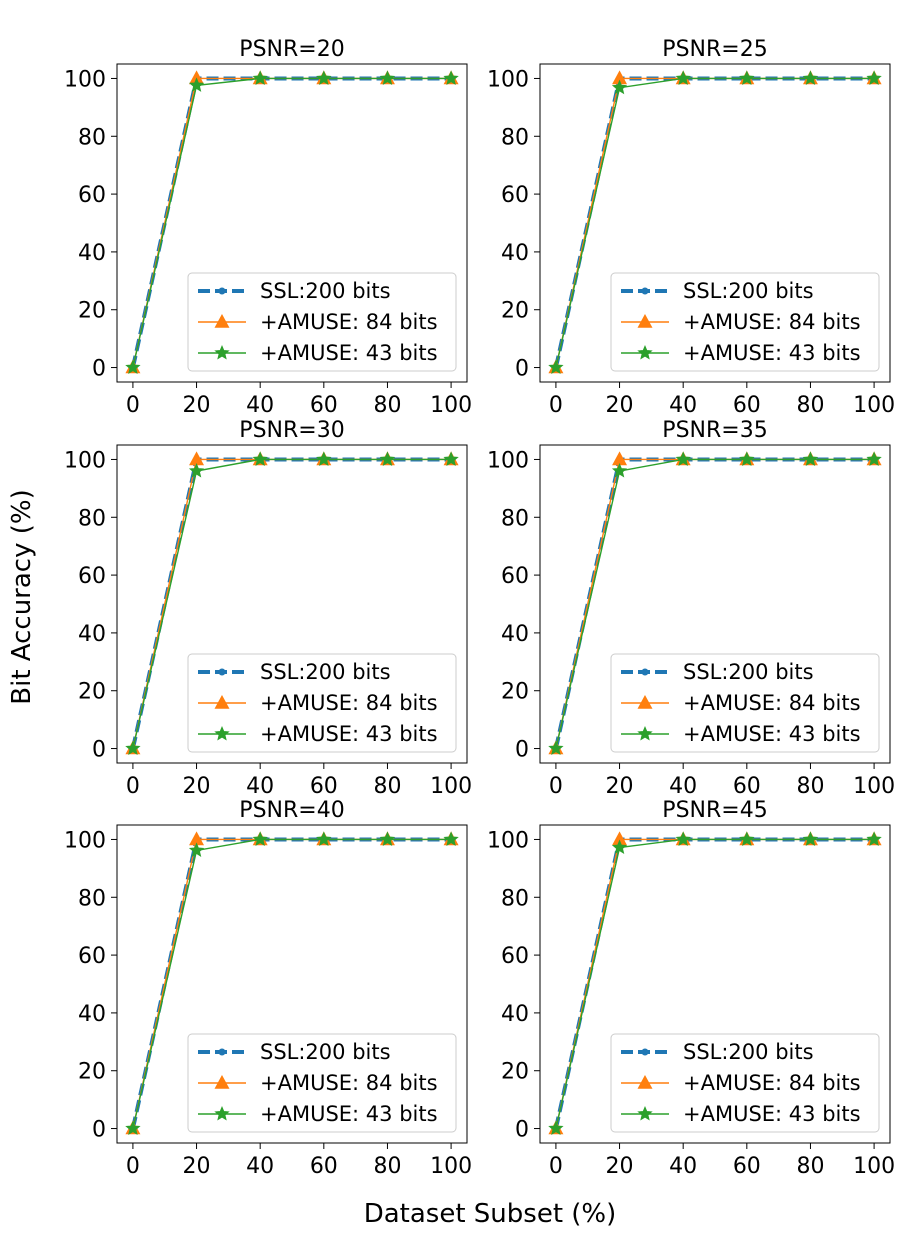  I want to click on x-axis-label: Dataset Subset (%), so click(490, 1214).